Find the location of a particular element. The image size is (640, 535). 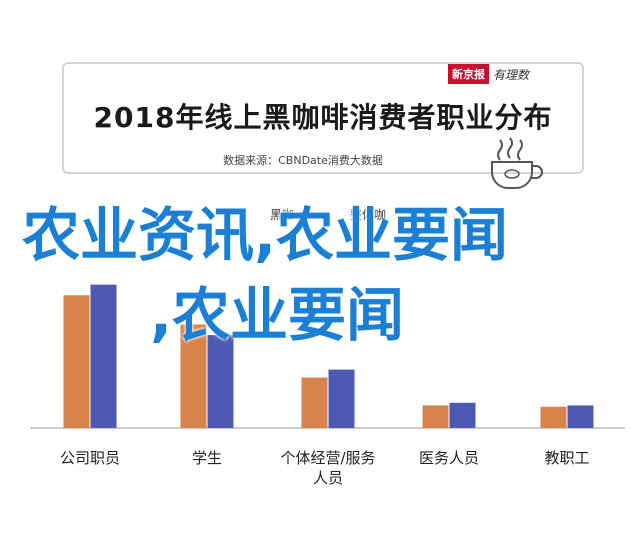

category-label-2-1: 人员 is located at coordinates (328, 478).